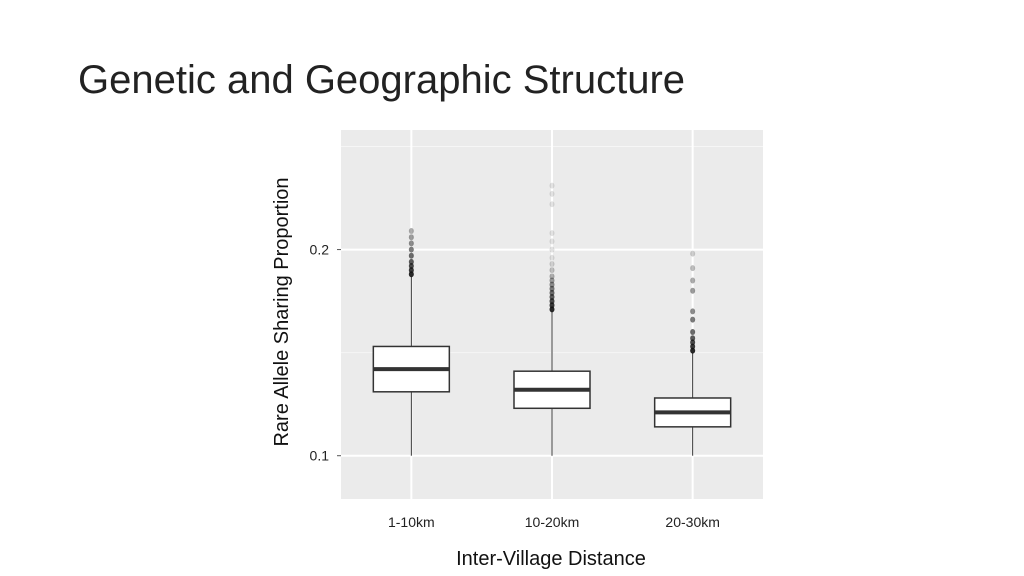 Image resolution: width=1024 pixels, height=576 pixels. Describe the element at coordinates (320, 456) in the screenshot. I see `y-tick-label: 0.1` at that location.